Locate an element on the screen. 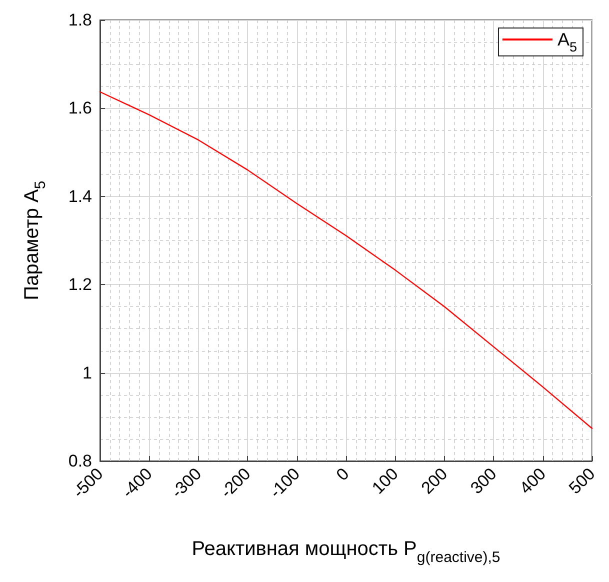 The height and width of the screenshot is (582, 609). x-tick-label: 500 is located at coordinates (582, 481).